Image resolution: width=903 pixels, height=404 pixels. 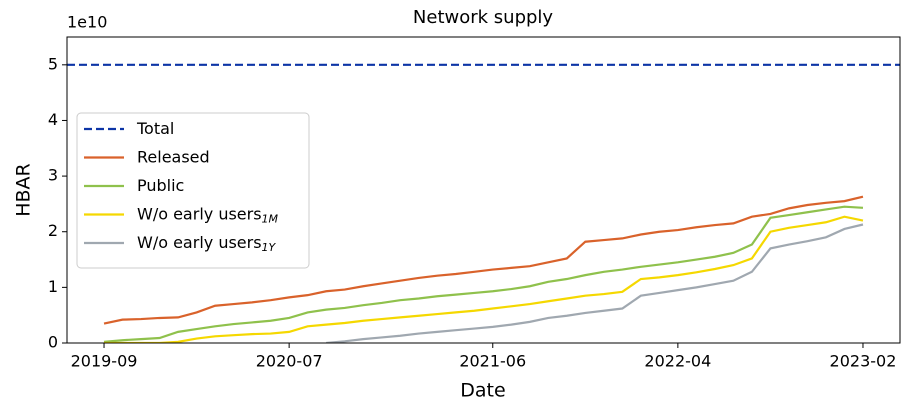 I want to click on x-axis-label: Date, so click(x=482, y=391).